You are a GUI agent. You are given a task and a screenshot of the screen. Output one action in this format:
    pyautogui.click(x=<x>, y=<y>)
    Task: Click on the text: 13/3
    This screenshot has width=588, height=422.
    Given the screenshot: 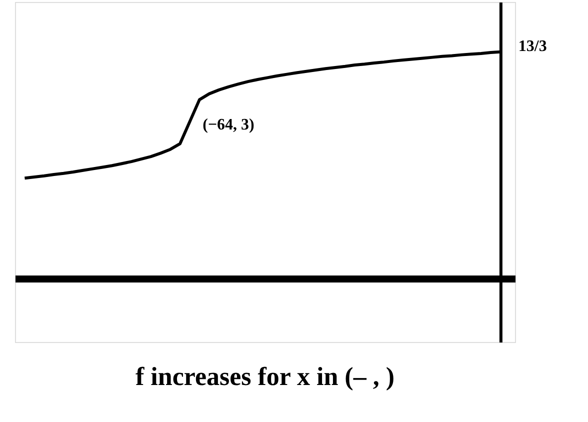 What is the action you would take?
    pyautogui.click(x=532, y=47)
    